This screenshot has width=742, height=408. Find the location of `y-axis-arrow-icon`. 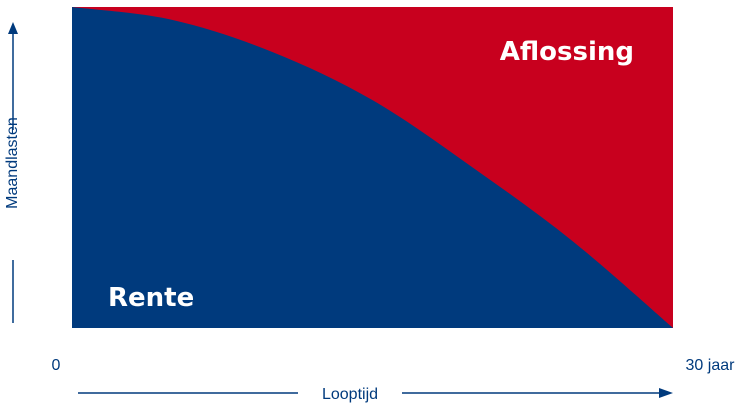

y-axis-arrow-icon is located at coordinates (13, 28).